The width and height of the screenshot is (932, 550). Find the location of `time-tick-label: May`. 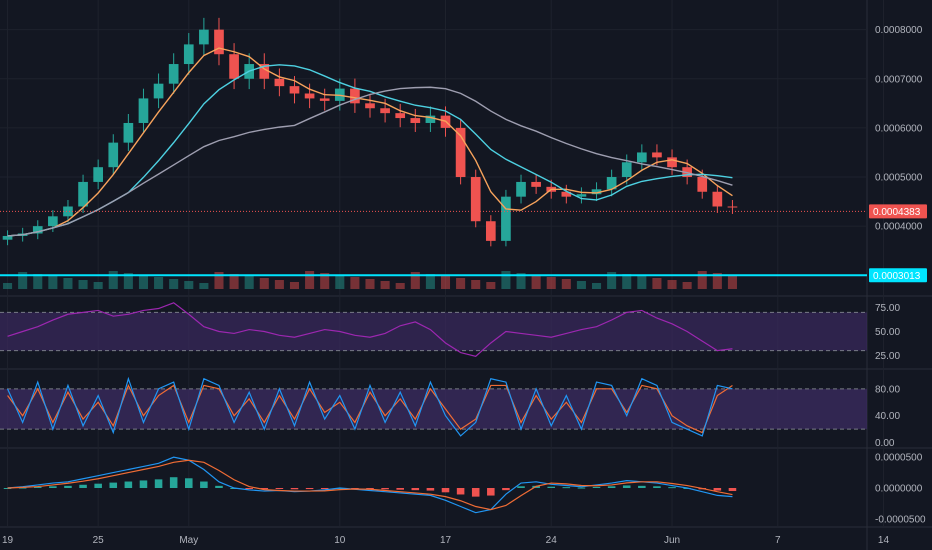

time-tick-label: May is located at coordinates (188, 540).